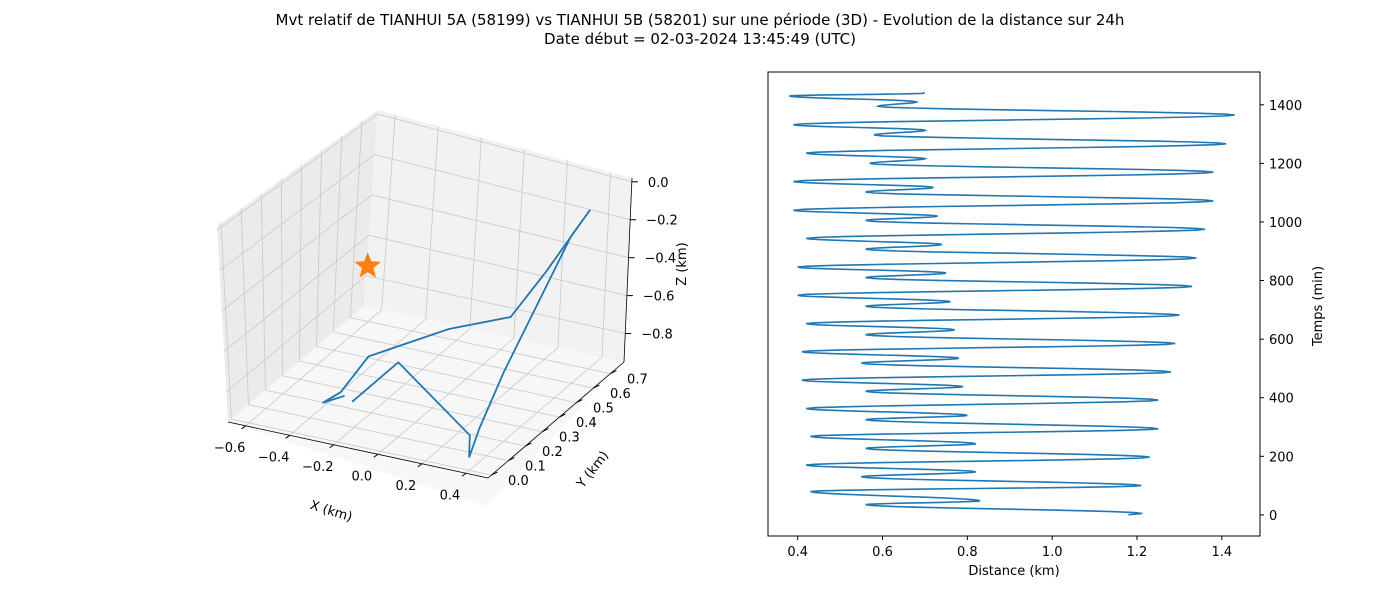 This screenshot has width=1400, height=600. What do you see at coordinates (637, 380) in the screenshot?
I see `y-tick-label: 0.7` at bounding box center [637, 380].